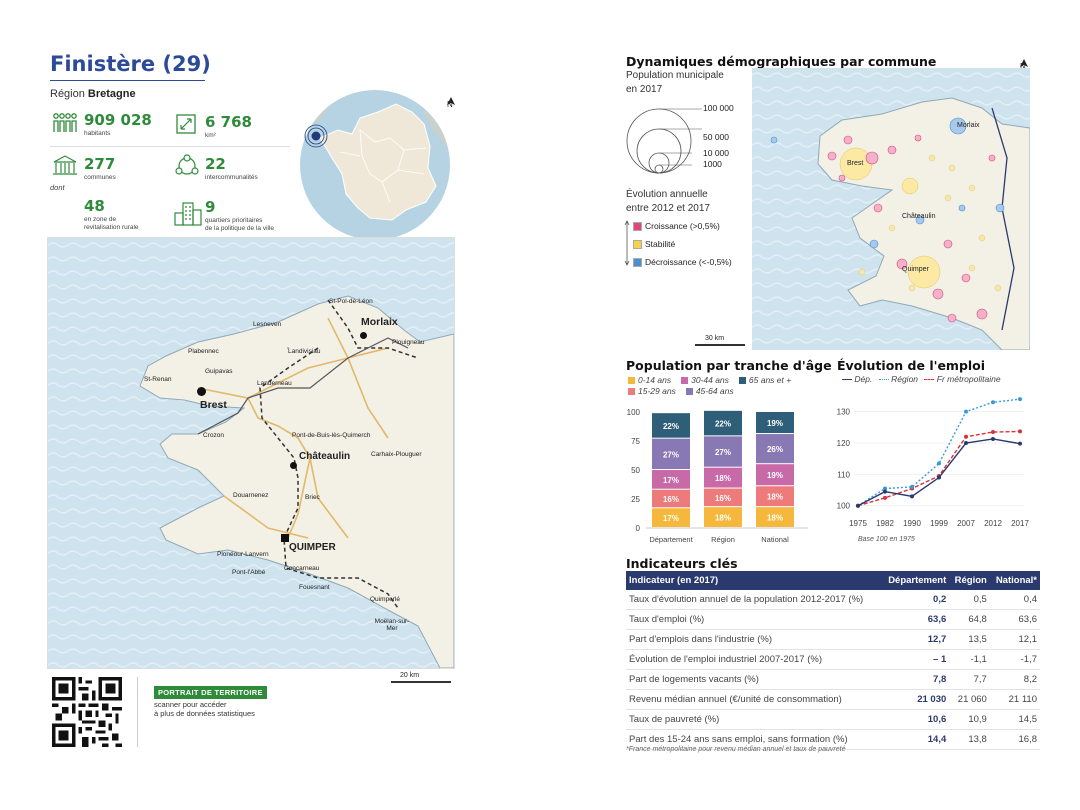 The height and width of the screenshot is (810, 1080). What do you see at coordinates (891, 209) in the screenshot?
I see `demographic-bubble-map` at bounding box center [891, 209].